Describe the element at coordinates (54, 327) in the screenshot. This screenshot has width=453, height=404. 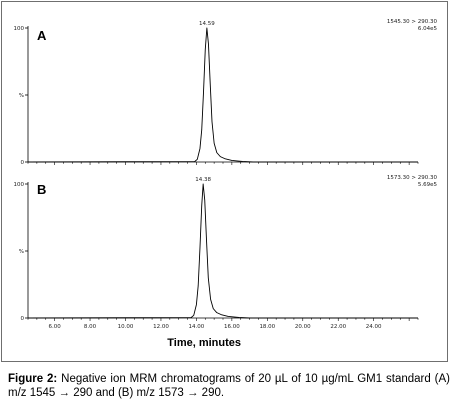
I see `x-tick-label: 6.00` at that location.